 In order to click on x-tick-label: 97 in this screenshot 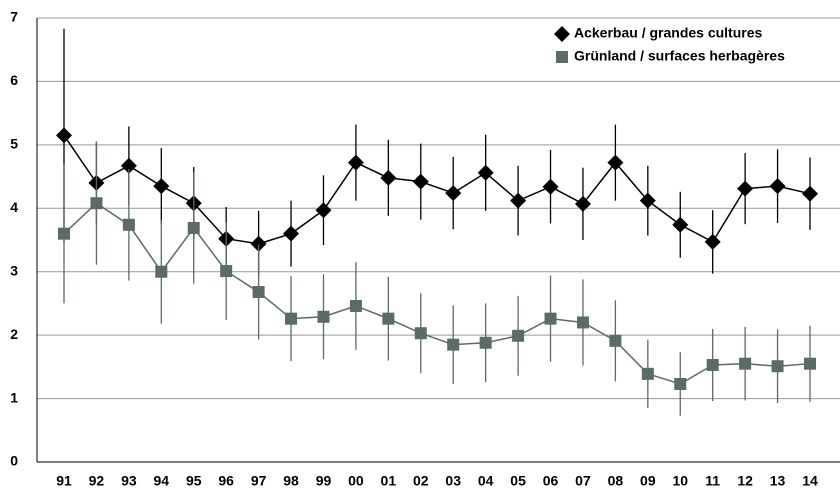, I will do `click(259, 481)`.